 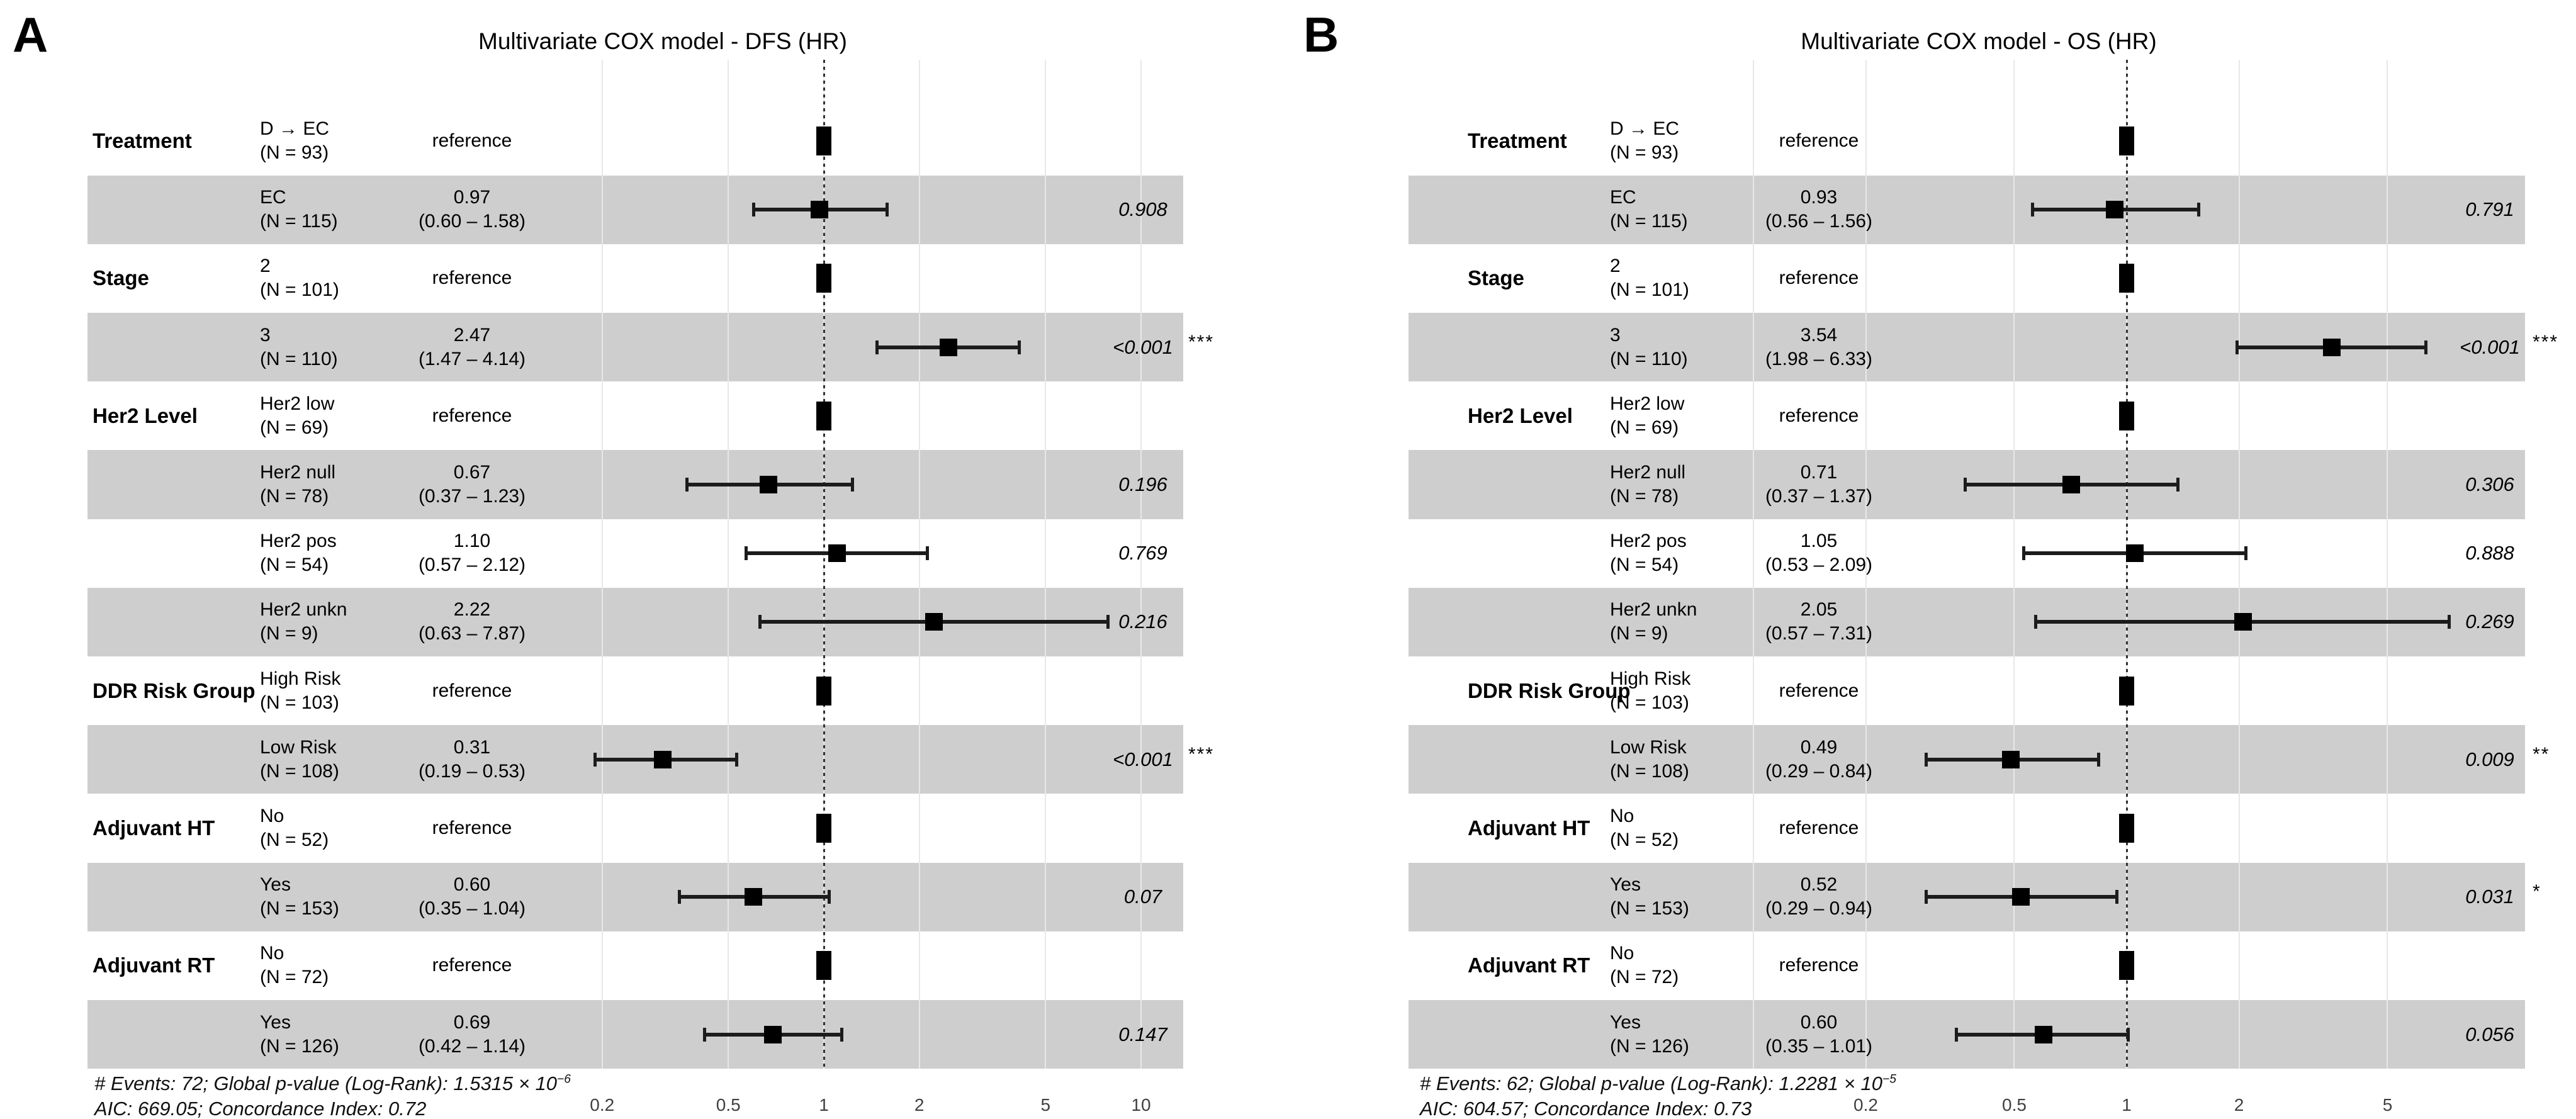 I want to click on row-variable-label: Adjuvant RT, so click(x=1529, y=965).